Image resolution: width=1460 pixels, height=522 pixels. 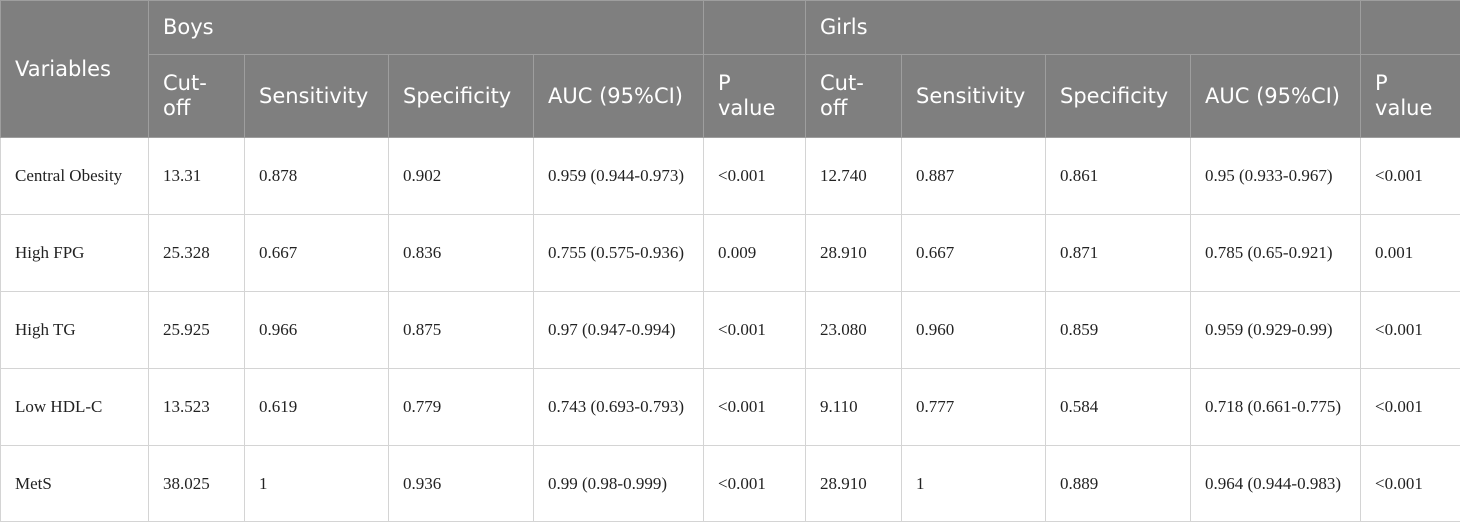 I want to click on cell-boys-cutoff: 25.328, so click(x=197, y=253).